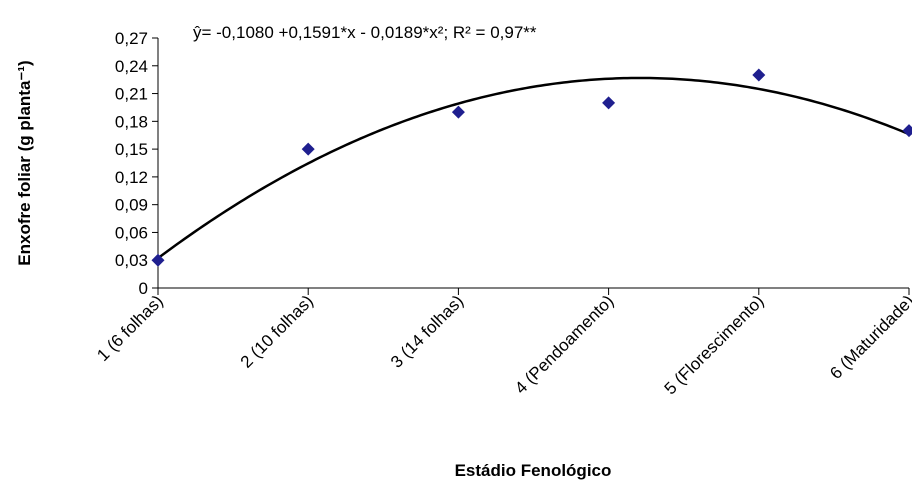 The height and width of the screenshot is (494, 912). Describe the element at coordinates (277, 331) in the screenshot. I see `x-tick-label: 2 (10 folhas)` at that location.